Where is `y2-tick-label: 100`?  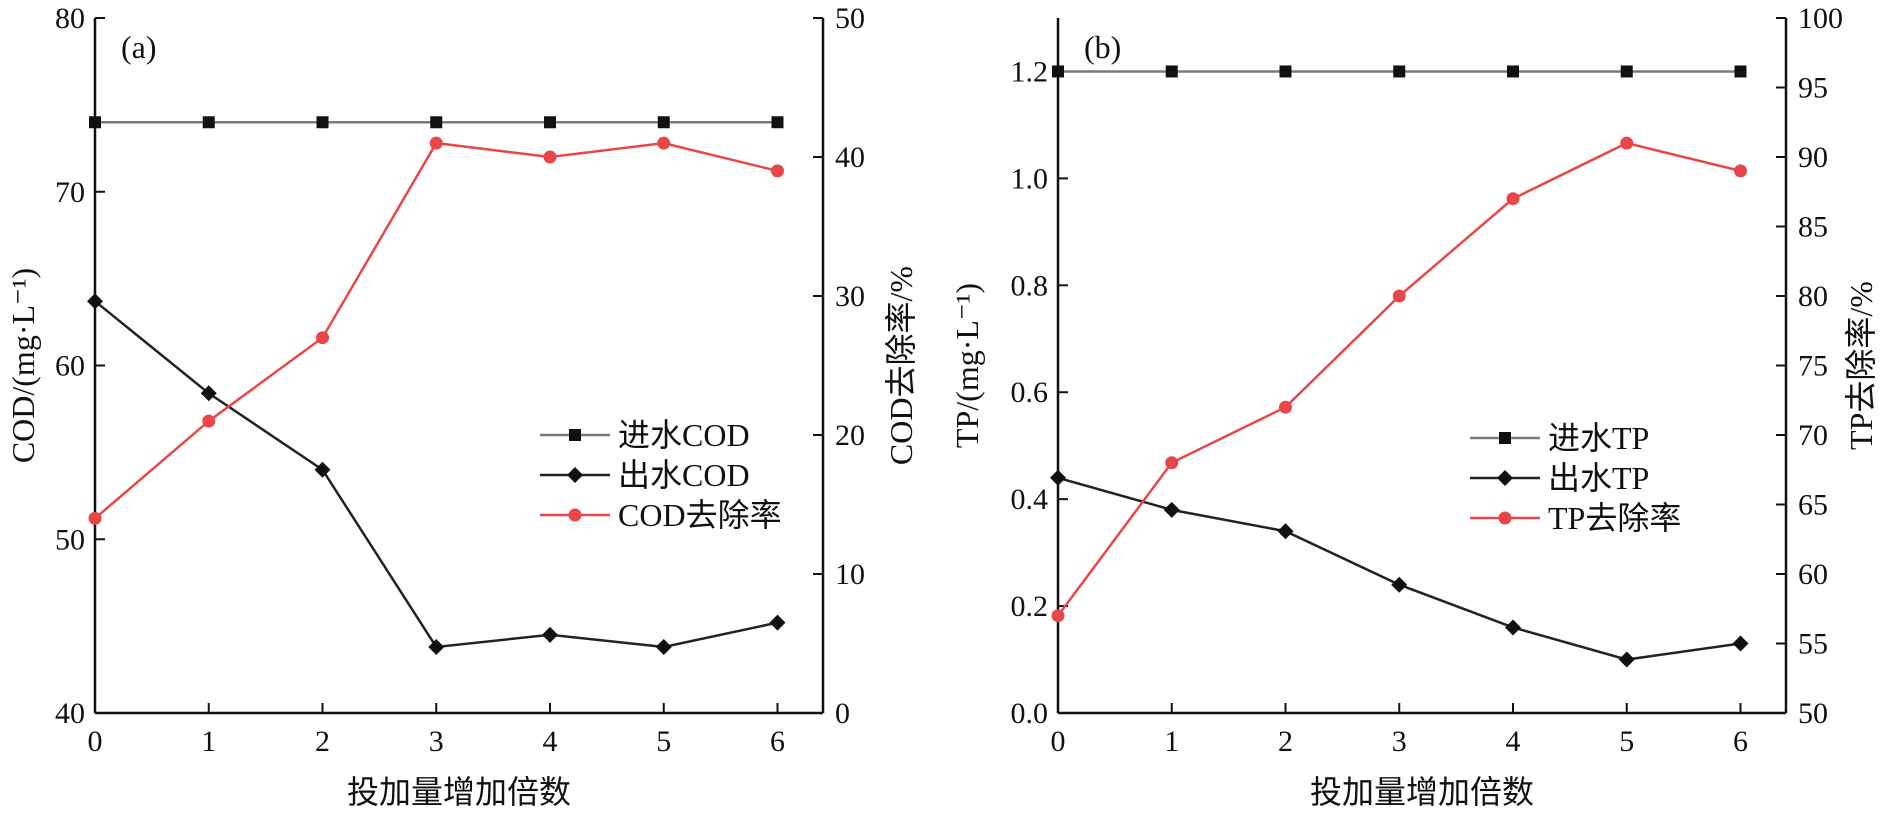 y2-tick-label: 100 is located at coordinates (1820, 18).